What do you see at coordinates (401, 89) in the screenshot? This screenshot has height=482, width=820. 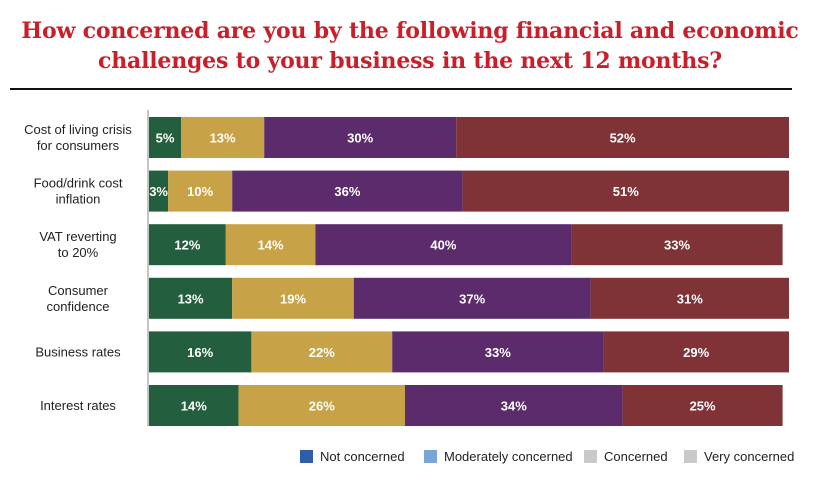 I see `title-divider` at bounding box center [401, 89].